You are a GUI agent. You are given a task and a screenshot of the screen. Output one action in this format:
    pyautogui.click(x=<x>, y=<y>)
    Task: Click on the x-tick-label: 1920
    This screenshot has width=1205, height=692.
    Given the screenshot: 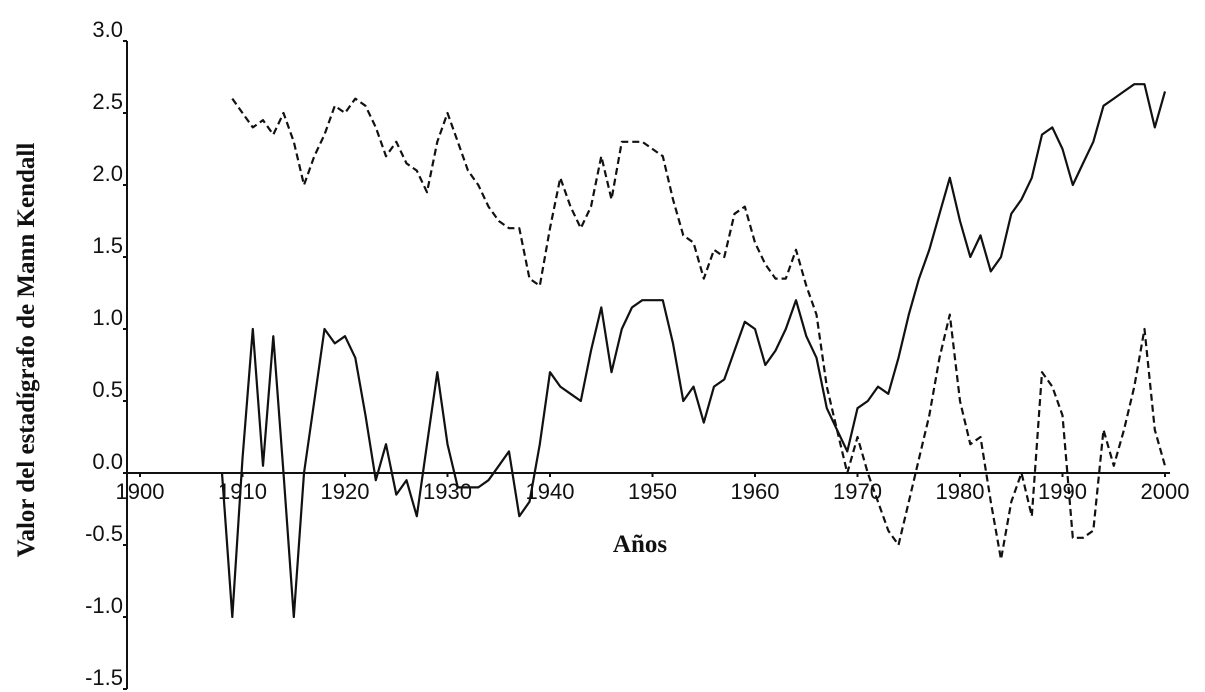 What is the action you would take?
    pyautogui.click(x=345, y=491)
    